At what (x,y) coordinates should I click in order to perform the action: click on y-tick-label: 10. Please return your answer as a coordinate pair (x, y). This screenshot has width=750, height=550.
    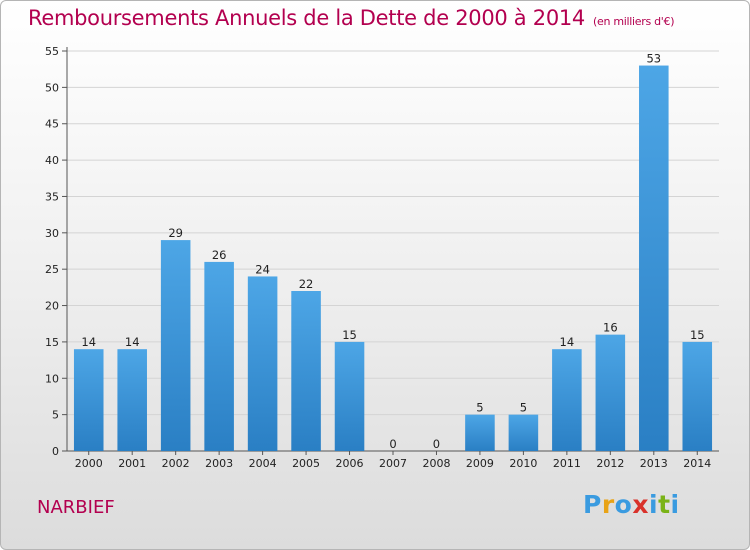
    Looking at the image, I should click on (52, 378).